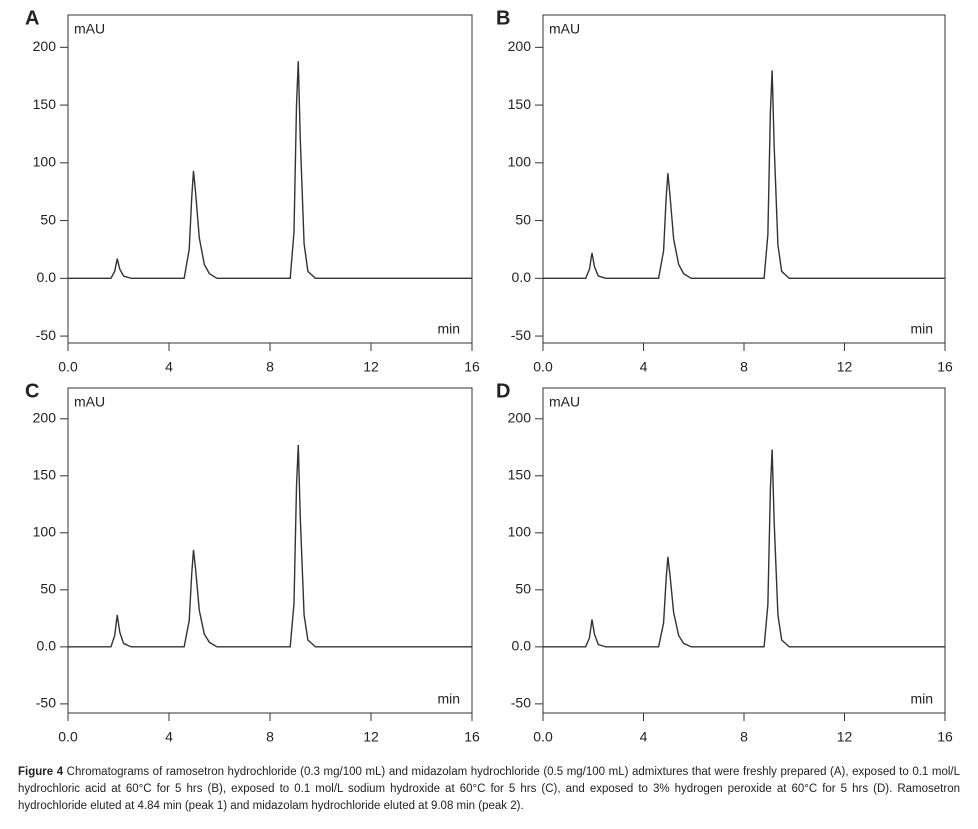 Image resolution: width=978 pixels, height=829 pixels. I want to click on panel-label: C, so click(32, 391).